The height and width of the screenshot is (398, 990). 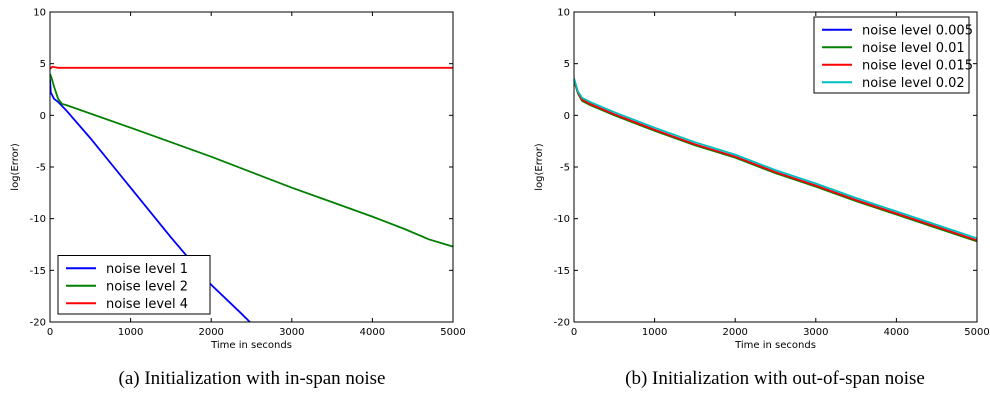 I want to click on legend-label: noise level 2, so click(x=147, y=286).